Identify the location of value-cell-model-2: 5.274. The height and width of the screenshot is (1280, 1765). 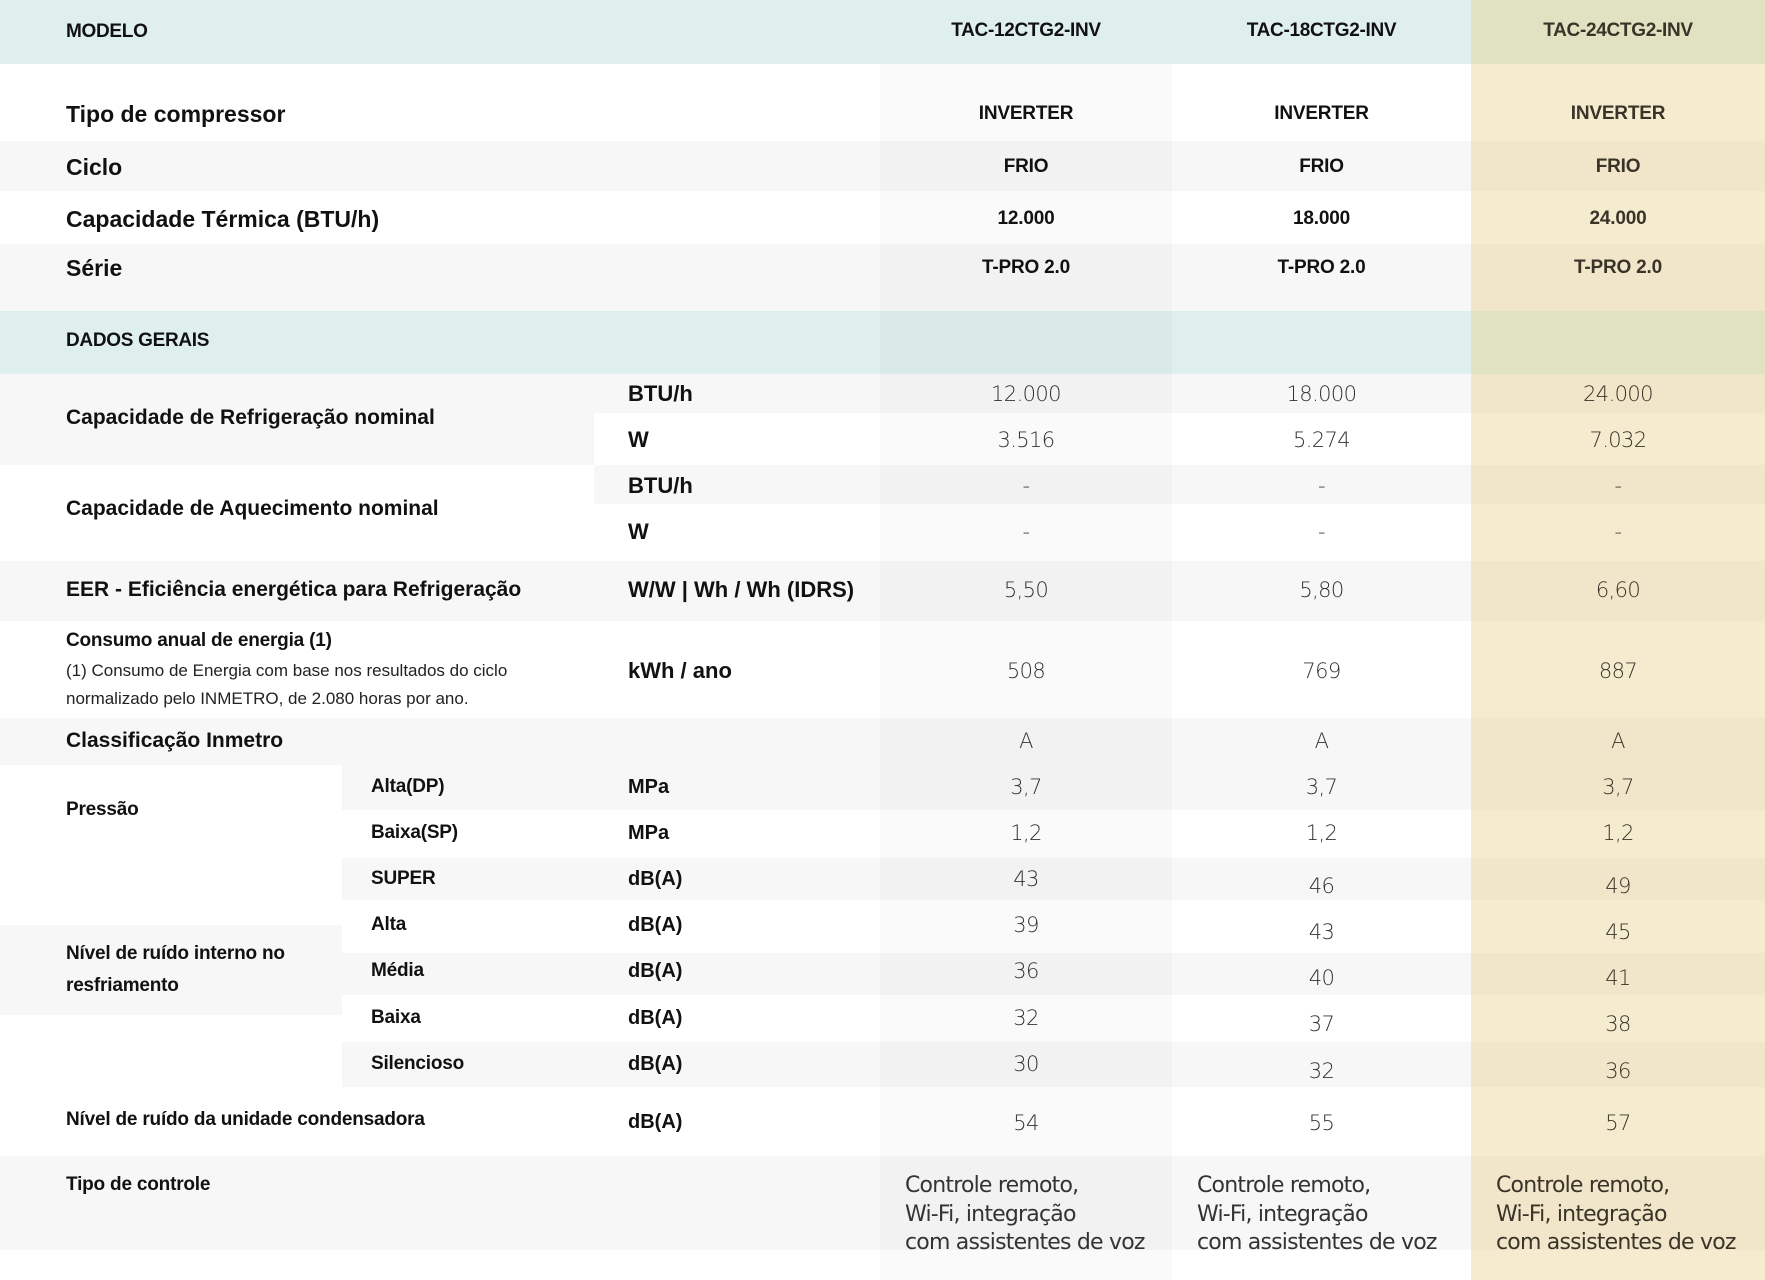
(1321, 440).